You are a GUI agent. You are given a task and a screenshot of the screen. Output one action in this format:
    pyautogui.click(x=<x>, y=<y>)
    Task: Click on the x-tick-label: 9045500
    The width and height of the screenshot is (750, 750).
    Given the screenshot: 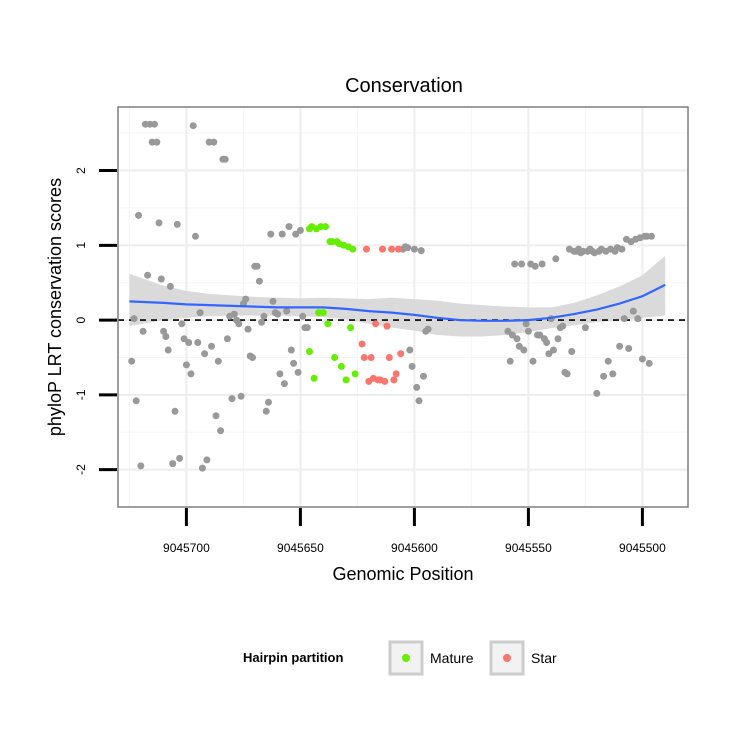 What is the action you would take?
    pyautogui.click(x=642, y=548)
    